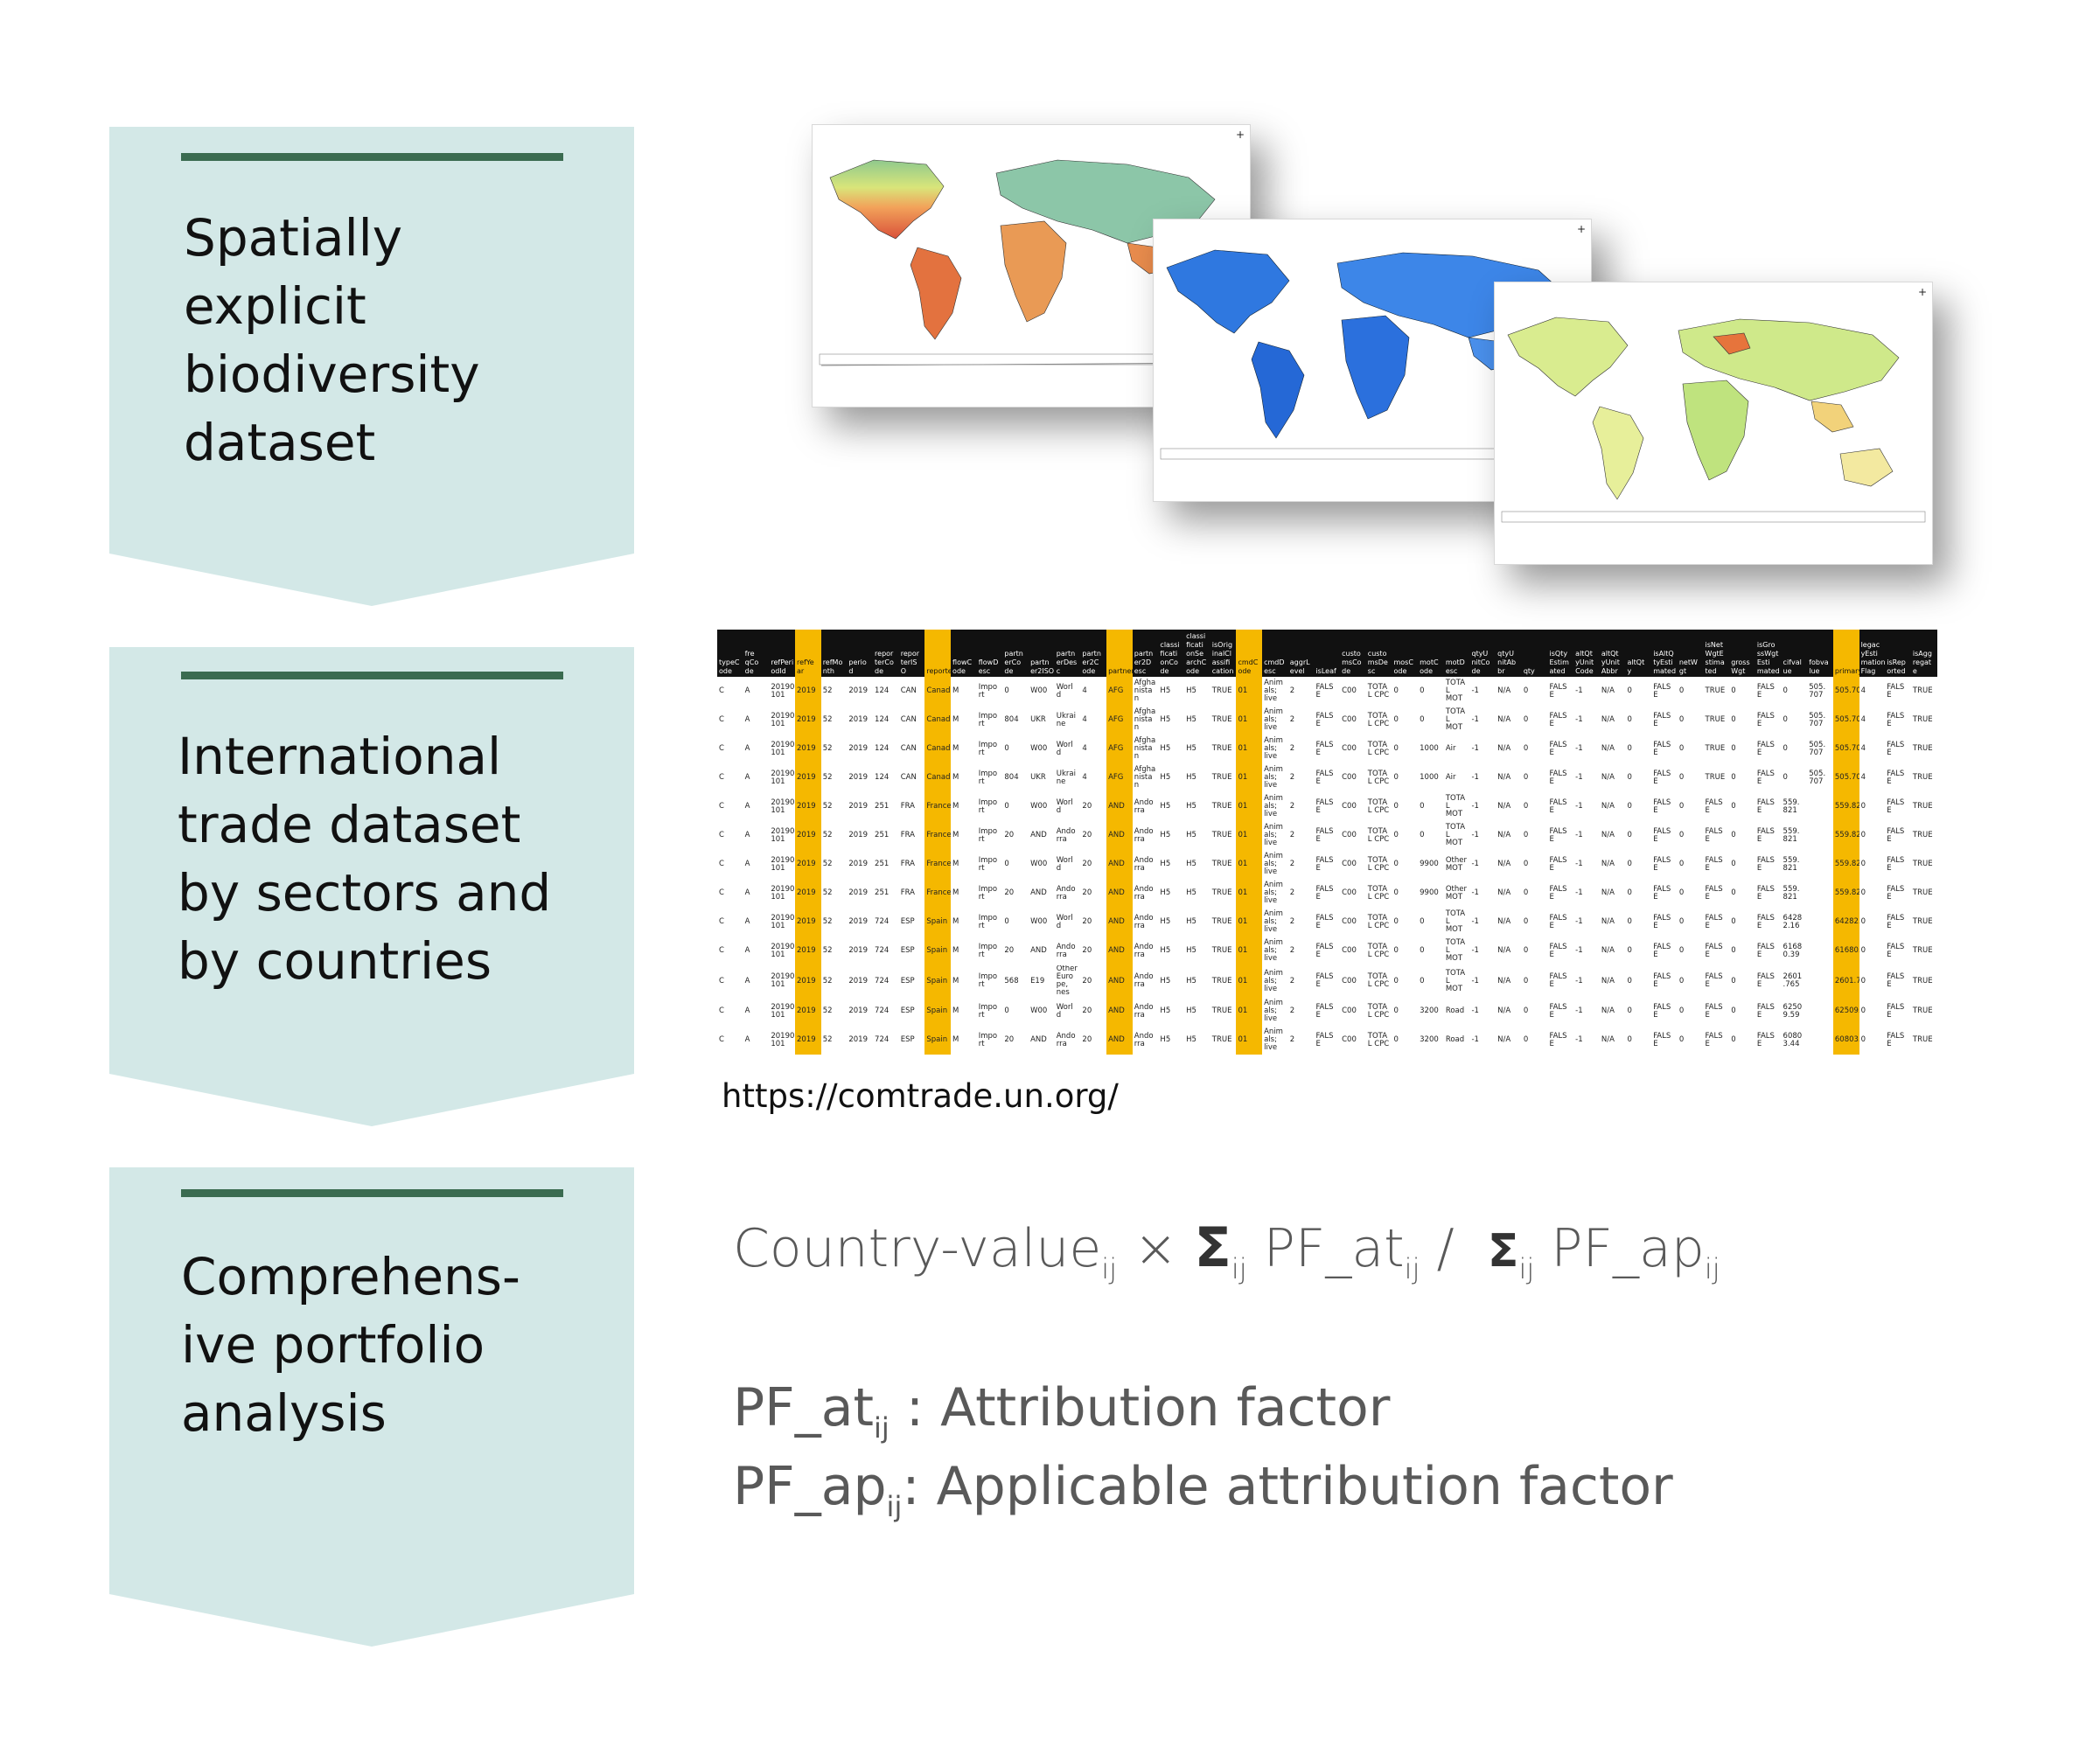 The height and width of the screenshot is (1741, 2100). I want to click on step-1-line-4: dataset, so click(280, 442).